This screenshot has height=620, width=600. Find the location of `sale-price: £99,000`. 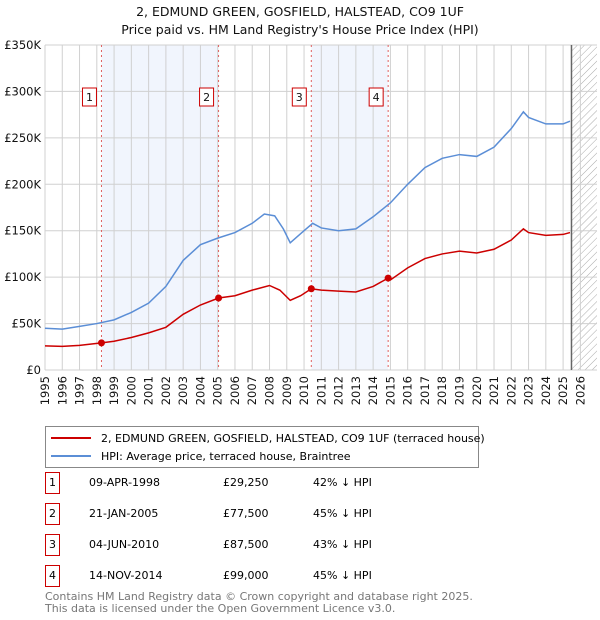

sale-price: £99,000 is located at coordinates (246, 575).